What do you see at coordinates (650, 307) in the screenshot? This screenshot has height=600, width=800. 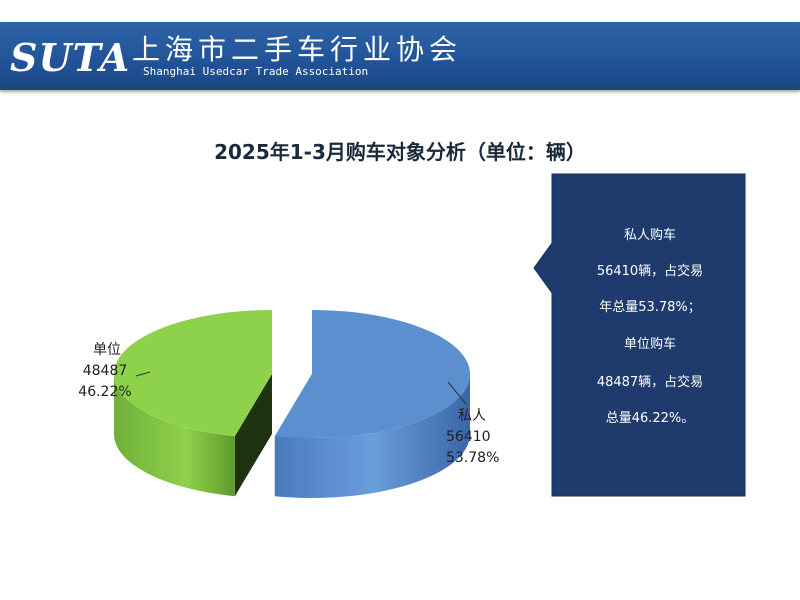 I see `callout-line-3: 年总量53.78%；` at bounding box center [650, 307].